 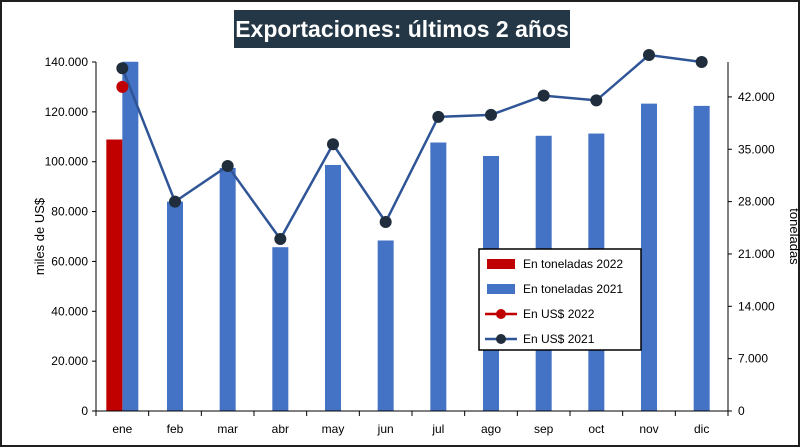 I want to click on point-us-2021-mar, so click(x=227, y=165).